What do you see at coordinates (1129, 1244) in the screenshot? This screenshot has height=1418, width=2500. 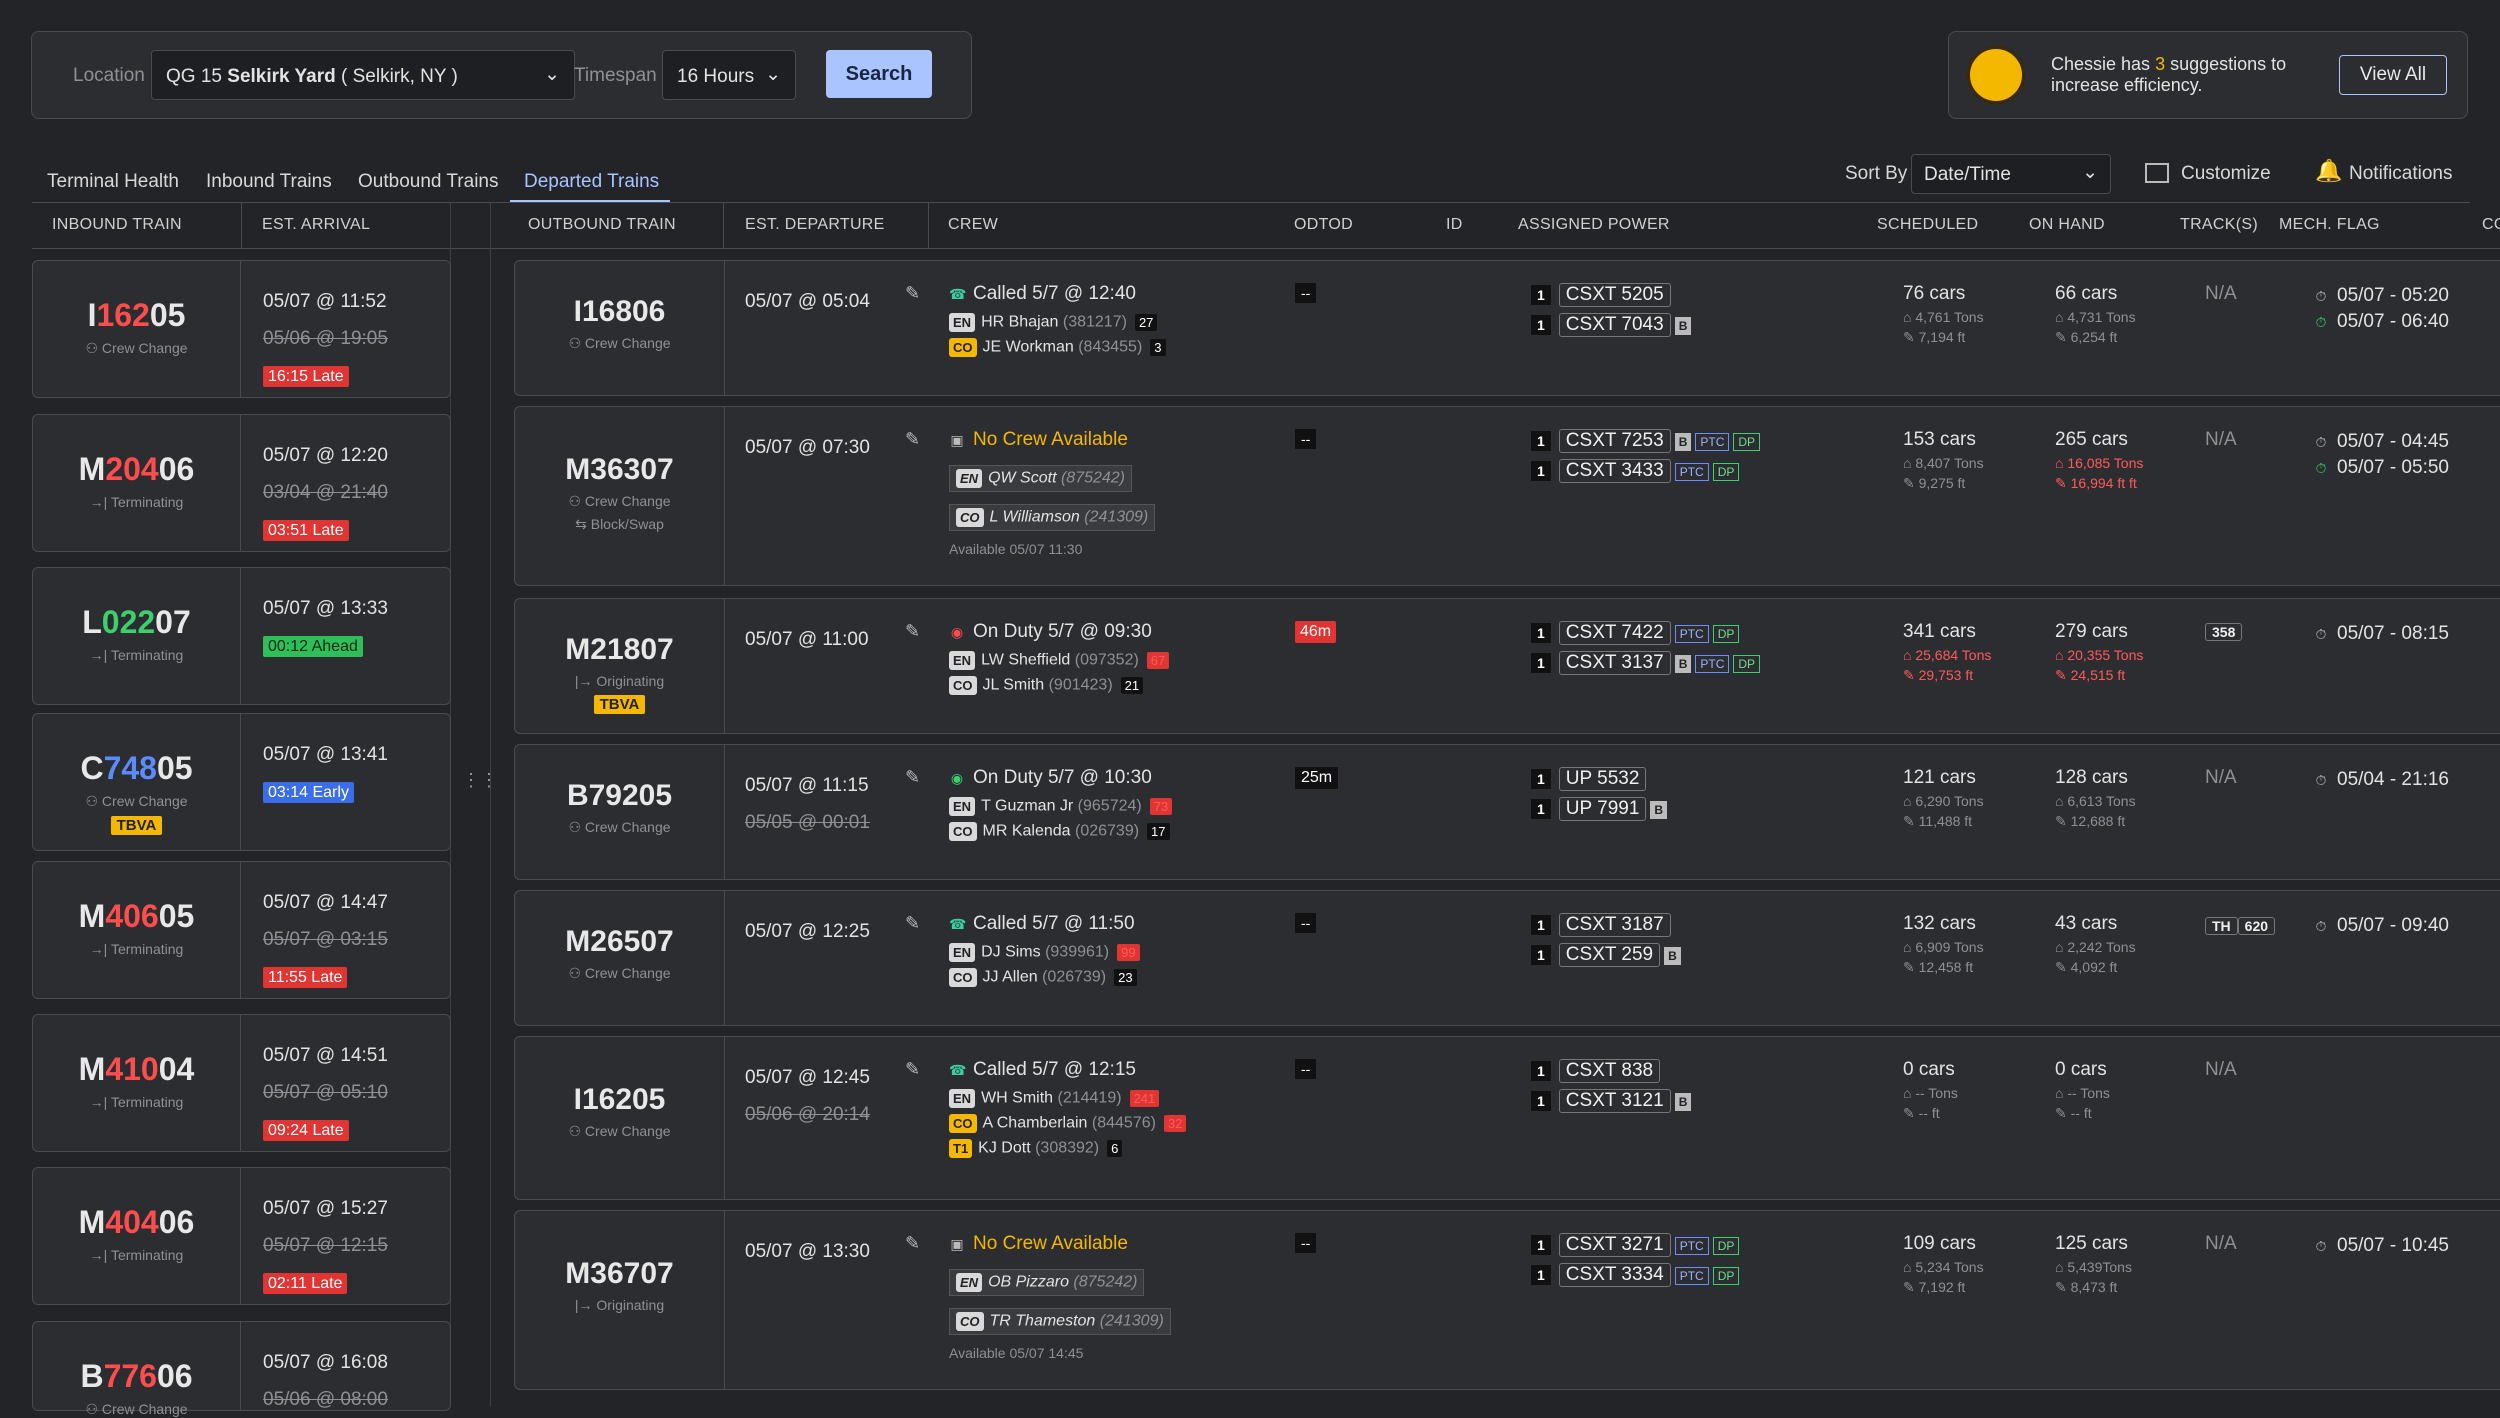 I see `crew-status: ▣ No Crew Available` at bounding box center [1129, 1244].